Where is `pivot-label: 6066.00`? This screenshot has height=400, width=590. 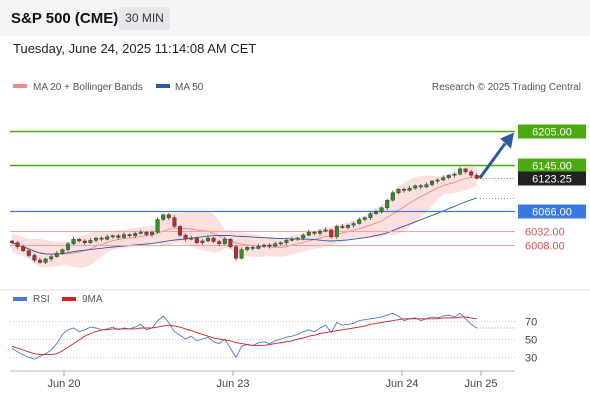 pivot-label: 6066.00 is located at coordinates (552, 213).